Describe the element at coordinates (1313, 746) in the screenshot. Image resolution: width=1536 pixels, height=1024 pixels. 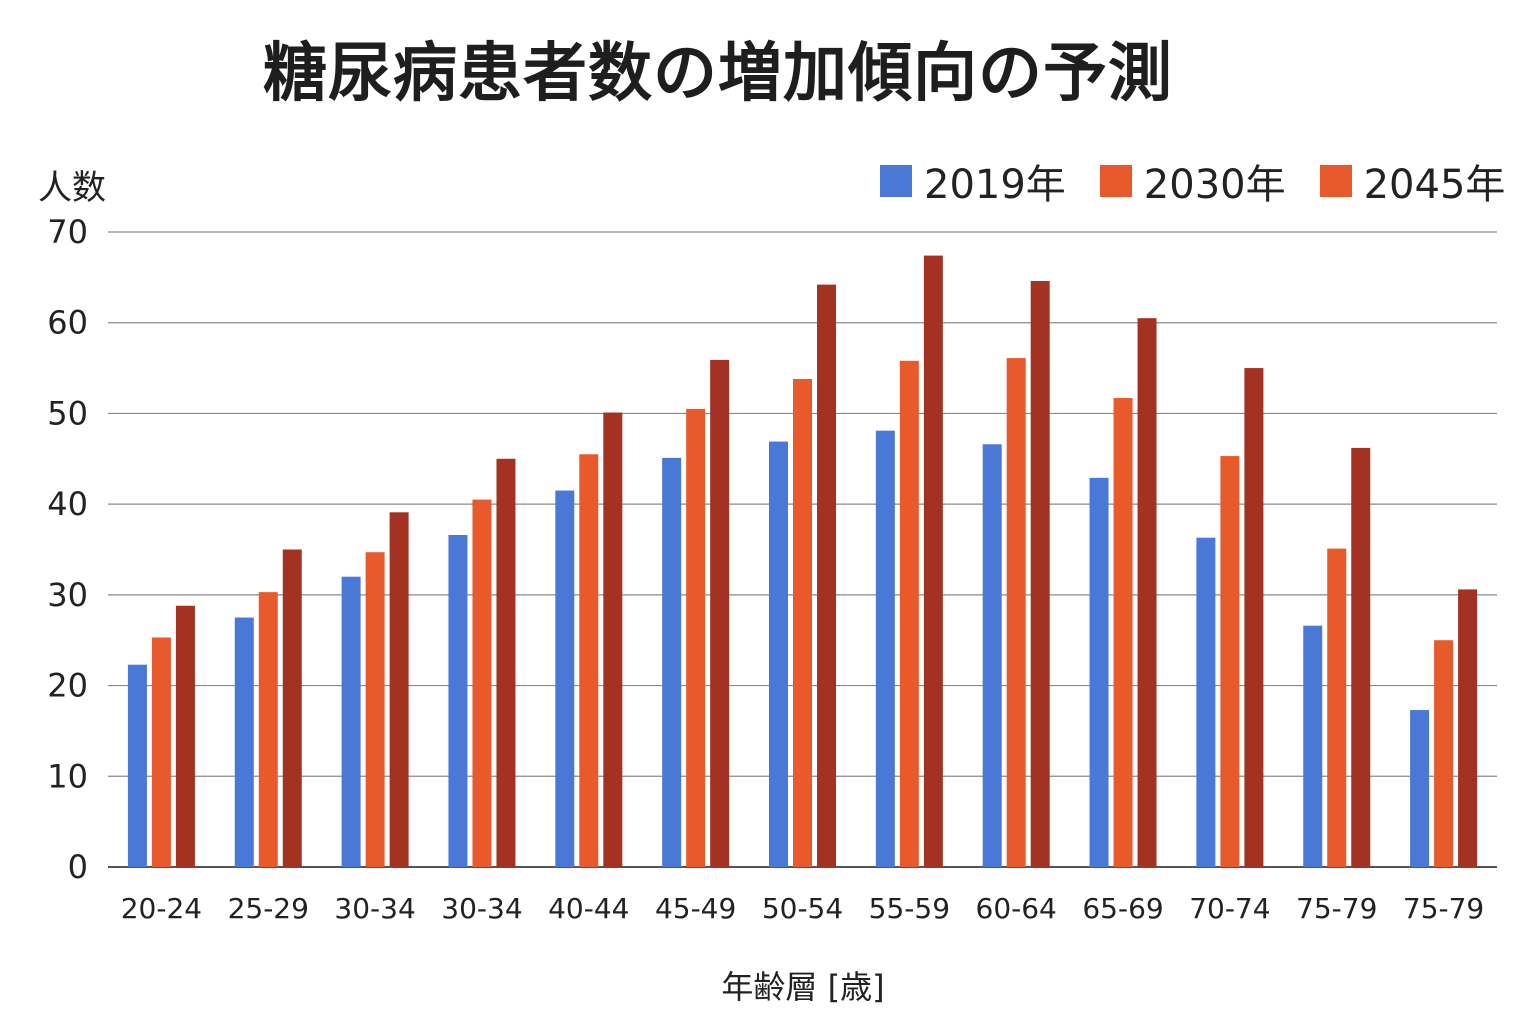
I see `bar-2019年-11` at that location.